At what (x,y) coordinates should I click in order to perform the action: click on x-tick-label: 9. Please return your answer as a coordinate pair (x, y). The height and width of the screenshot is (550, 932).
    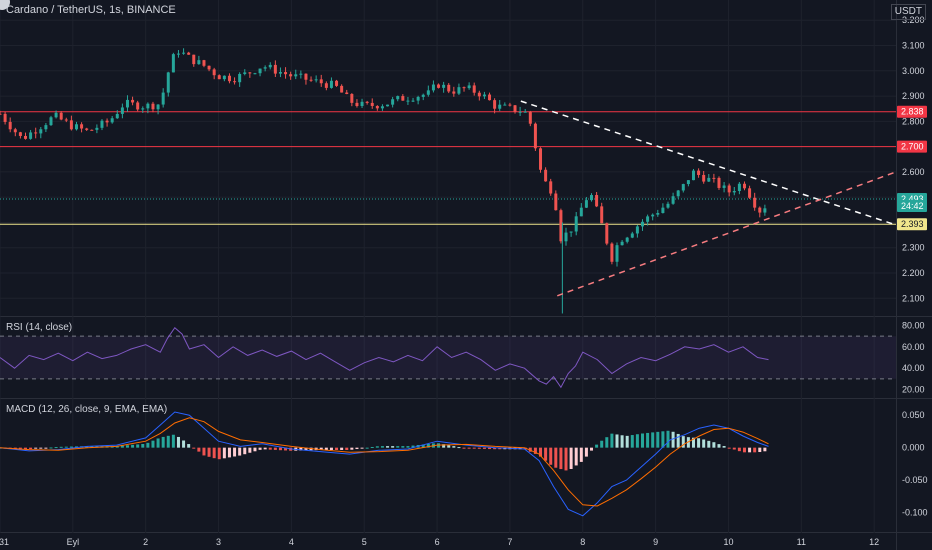
    Looking at the image, I should click on (655, 542).